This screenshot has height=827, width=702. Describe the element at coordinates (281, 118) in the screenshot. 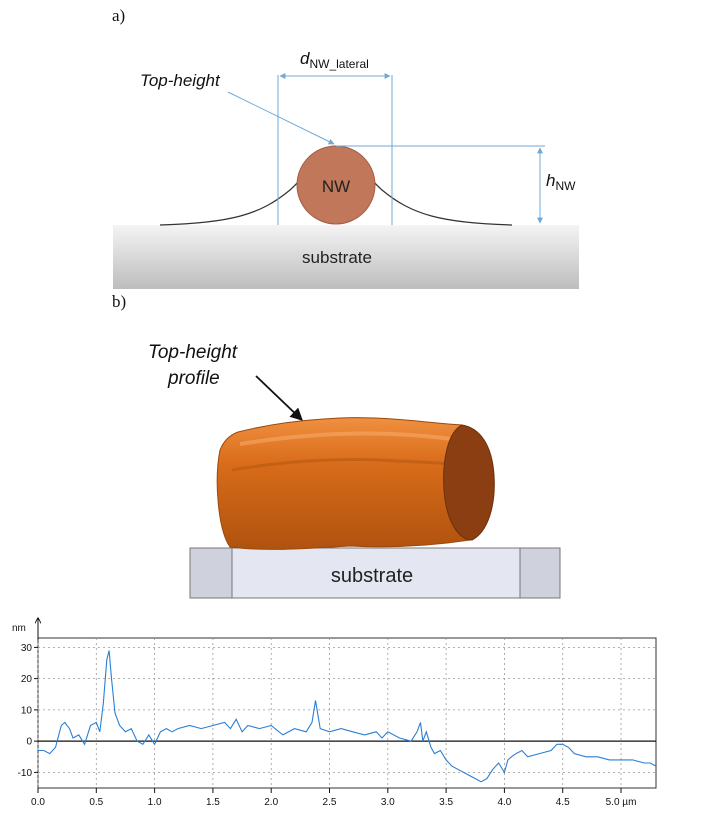

I see `top-height-pointer-arrow` at that location.